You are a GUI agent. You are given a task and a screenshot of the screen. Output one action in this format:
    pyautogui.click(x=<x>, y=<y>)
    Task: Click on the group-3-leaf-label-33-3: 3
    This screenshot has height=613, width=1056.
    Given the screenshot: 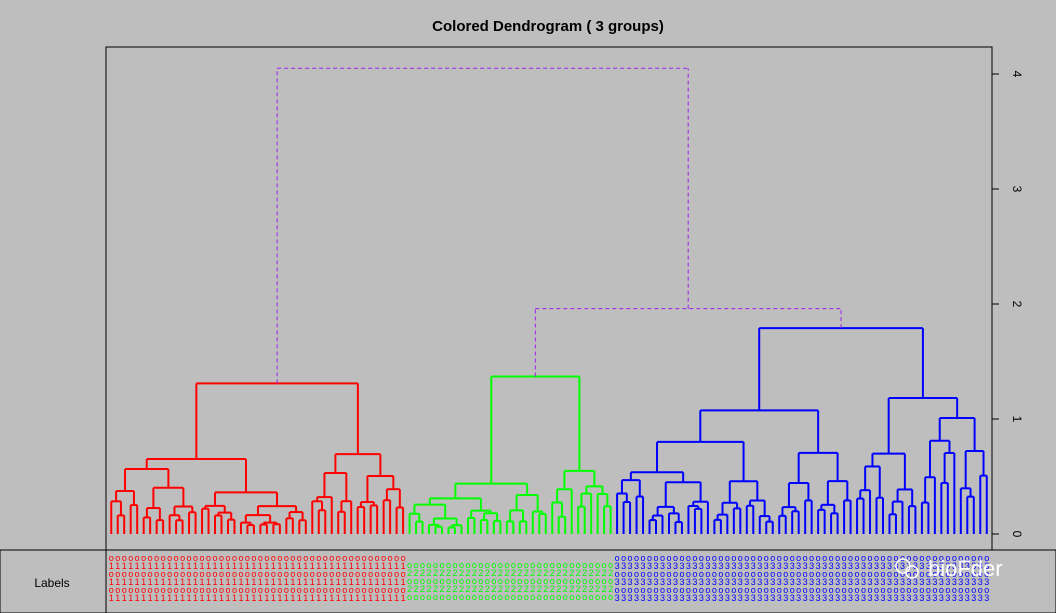 What is the action you would take?
    pyautogui.click(x=831, y=582)
    